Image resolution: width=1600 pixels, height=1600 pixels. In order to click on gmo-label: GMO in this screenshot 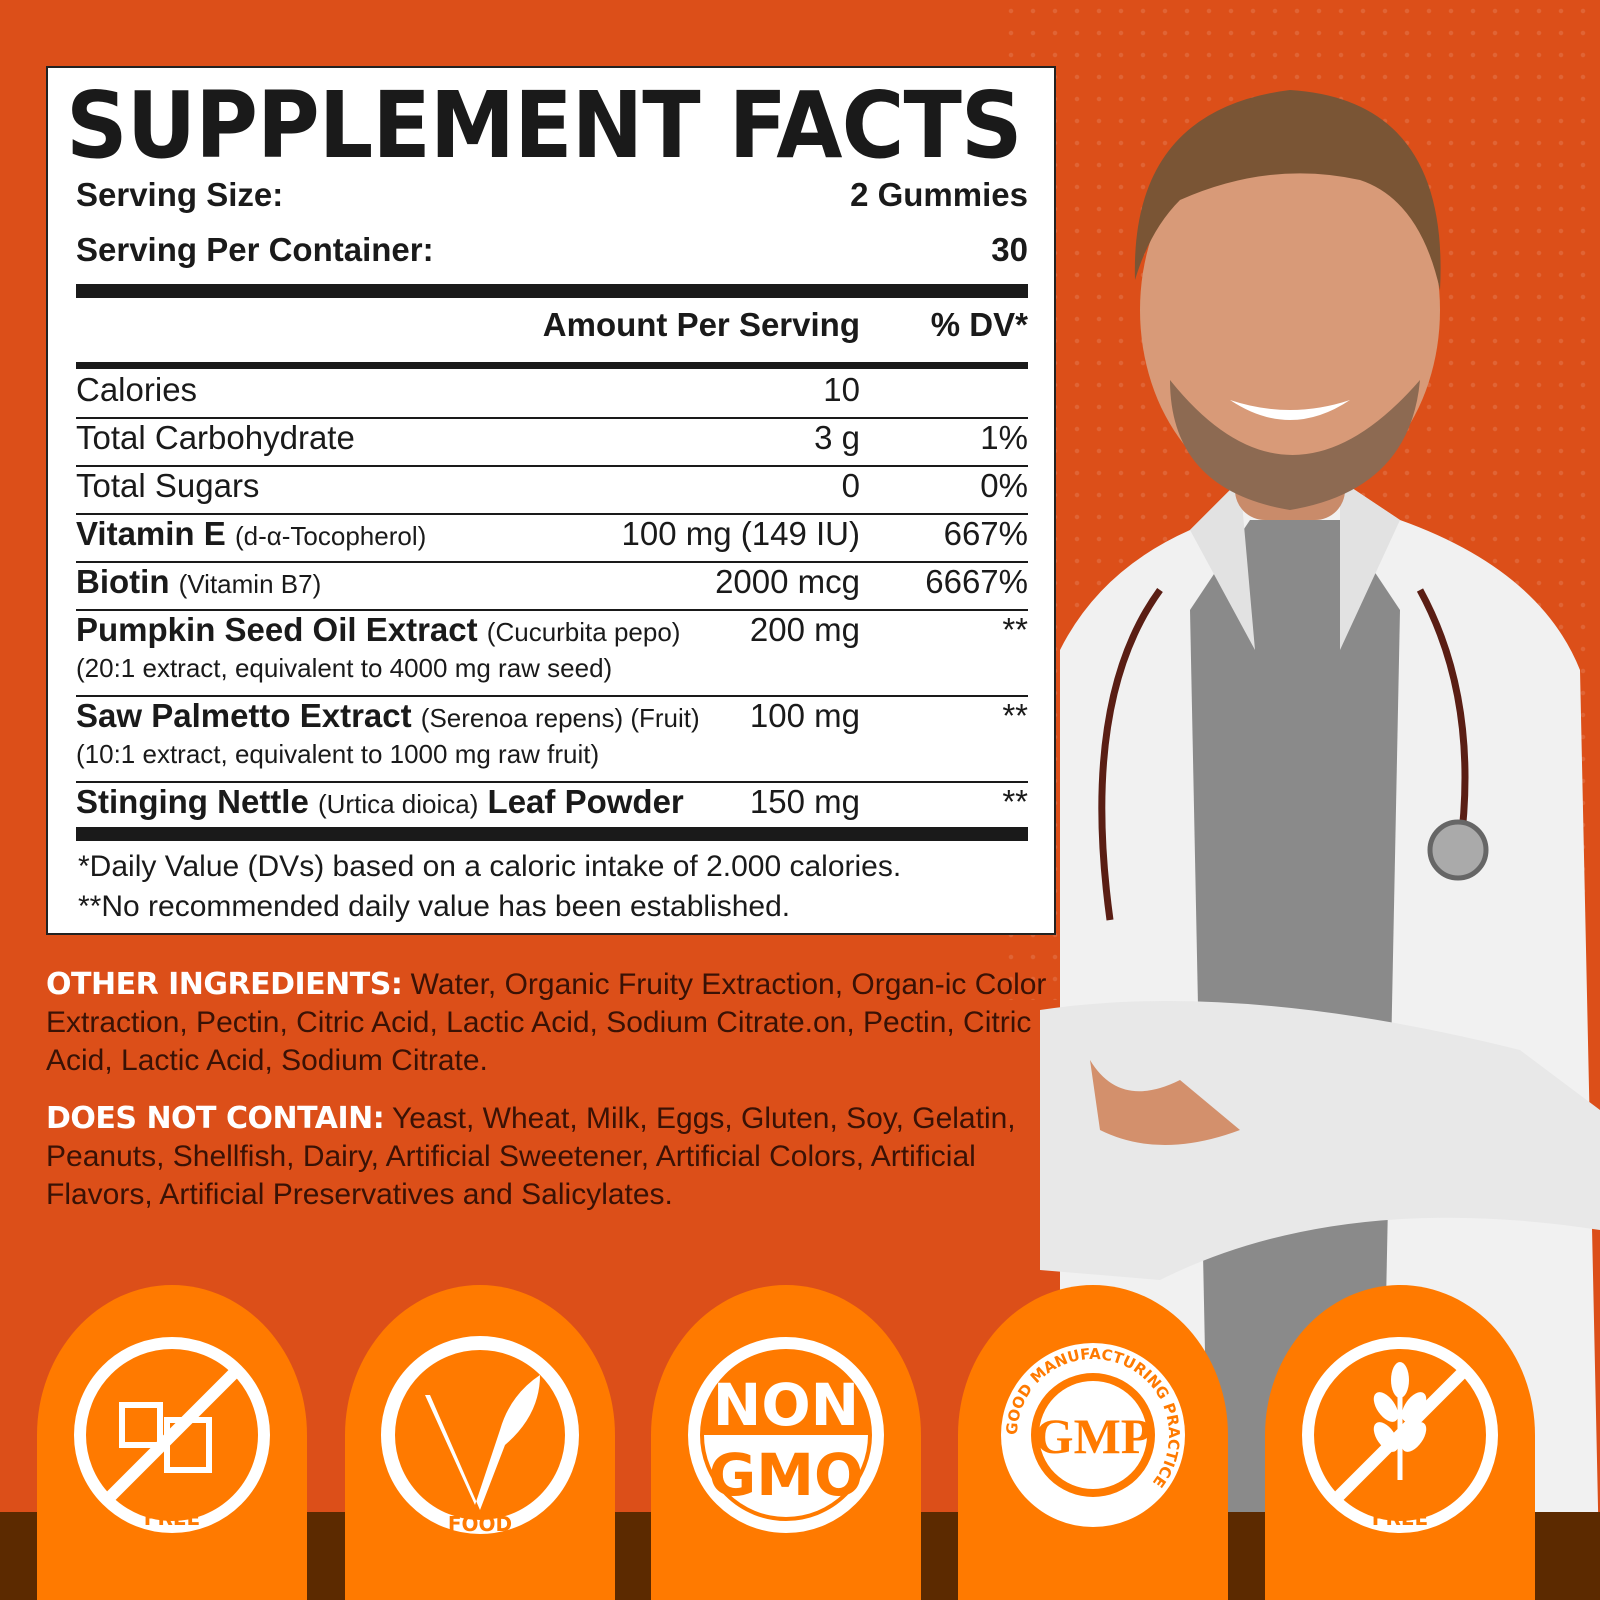, I will do `click(786, 1475)`.